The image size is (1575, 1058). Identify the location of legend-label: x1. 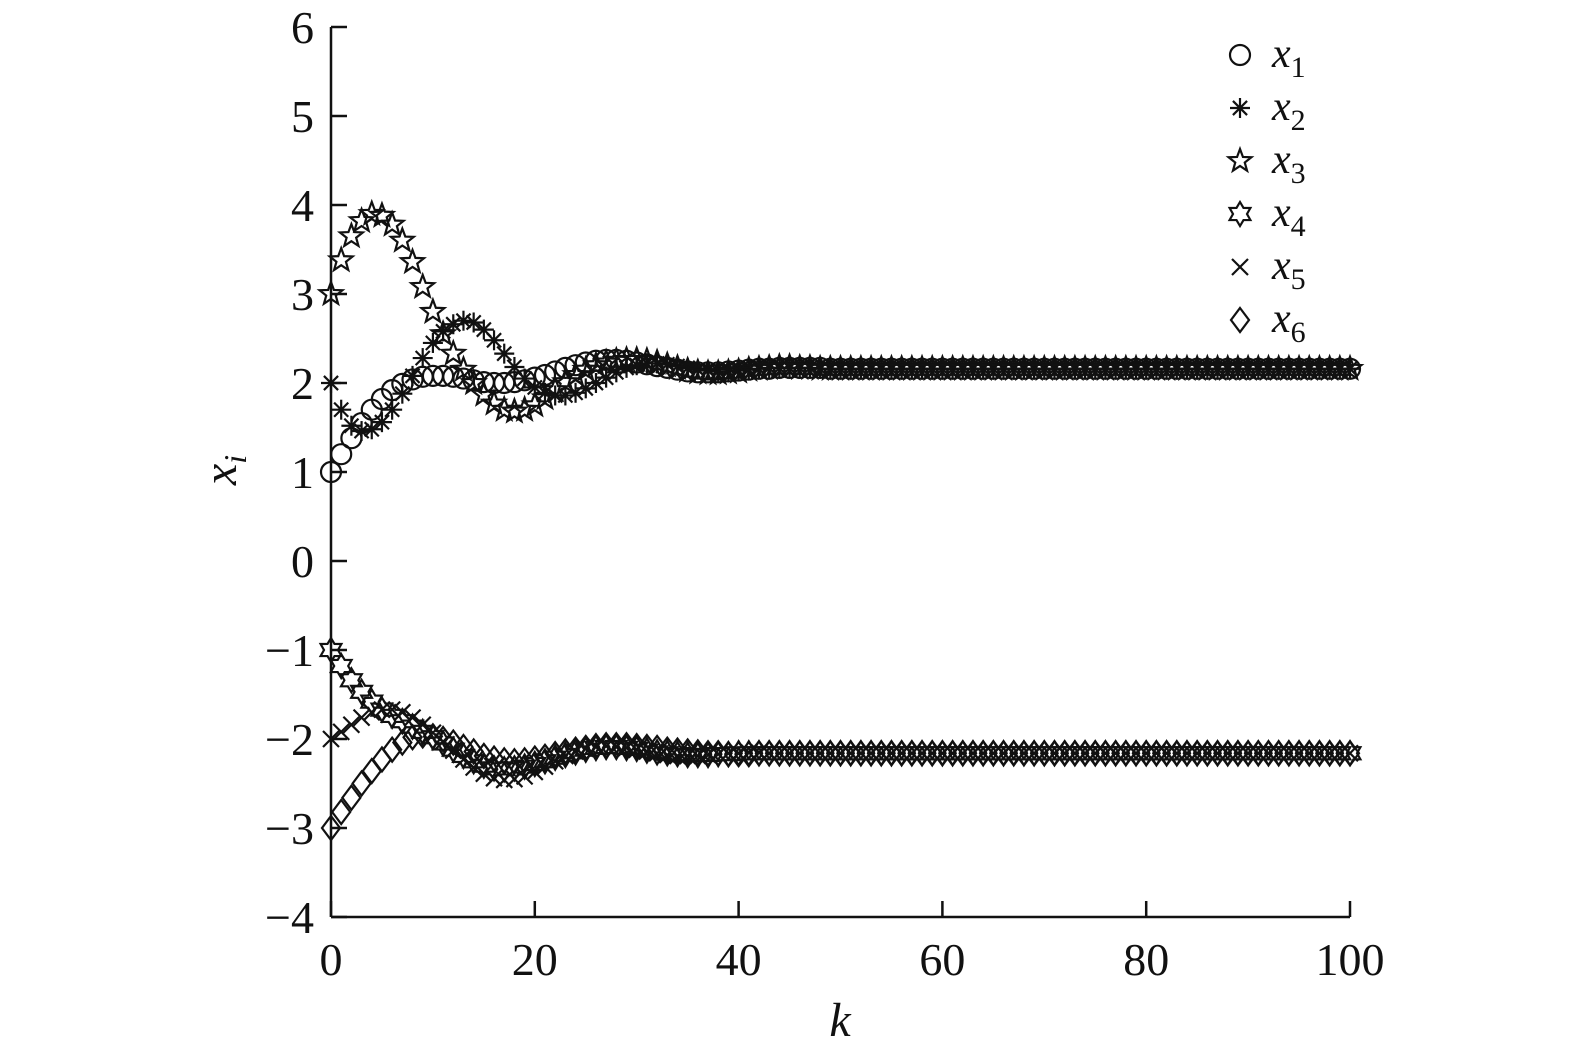
(1288, 57).